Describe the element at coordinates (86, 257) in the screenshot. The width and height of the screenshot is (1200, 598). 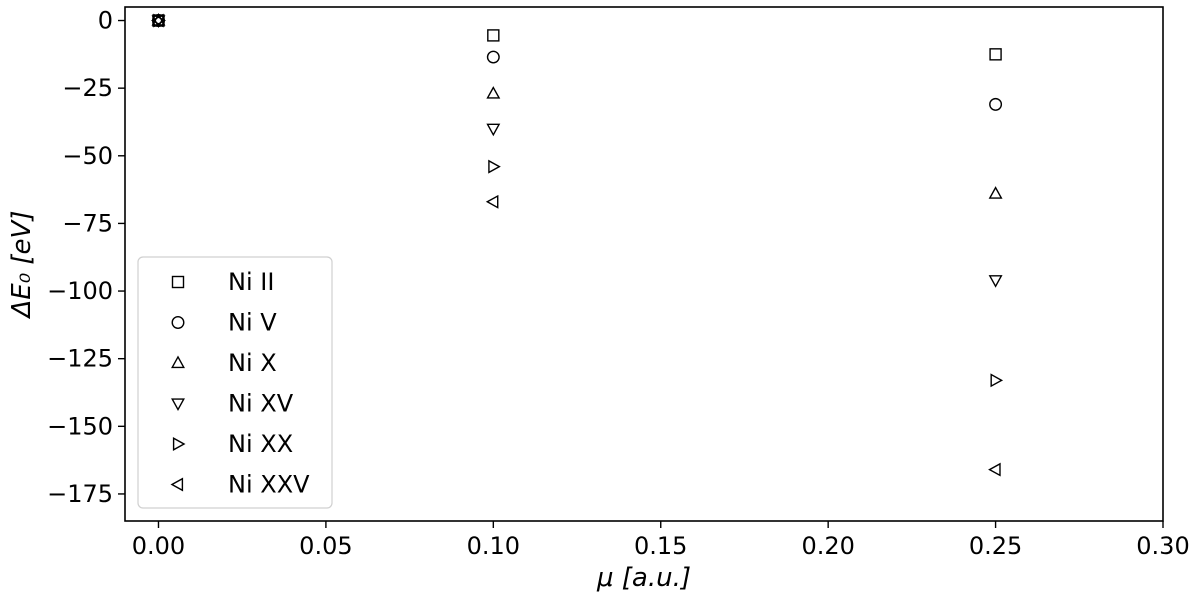
I see `y-axis-ticks: 0 −25 −50 −75 −100 −125 −150 −175` at that location.